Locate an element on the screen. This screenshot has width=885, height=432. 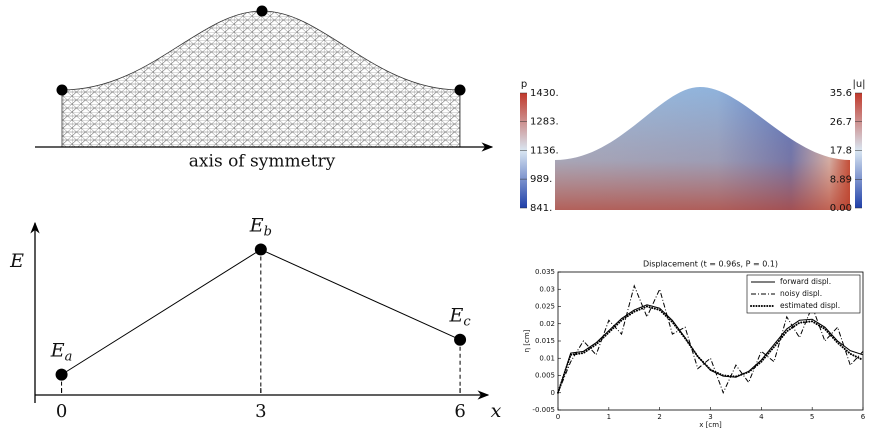
tick-label: 989. is located at coordinates (541, 179).